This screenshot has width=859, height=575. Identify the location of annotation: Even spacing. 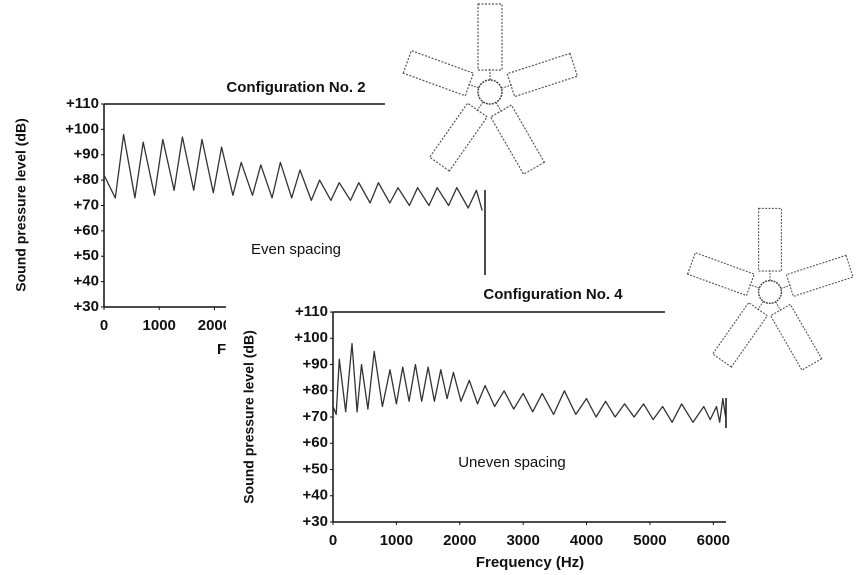
(296, 249).